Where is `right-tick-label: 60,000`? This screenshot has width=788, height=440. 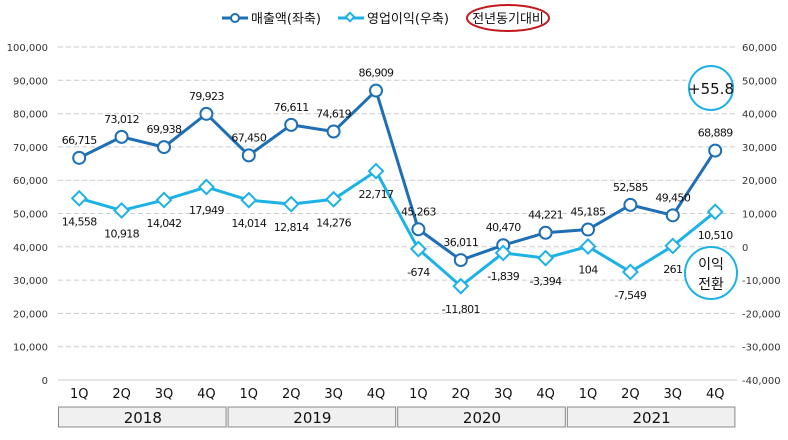
right-tick-label: 60,000 is located at coordinates (759, 48).